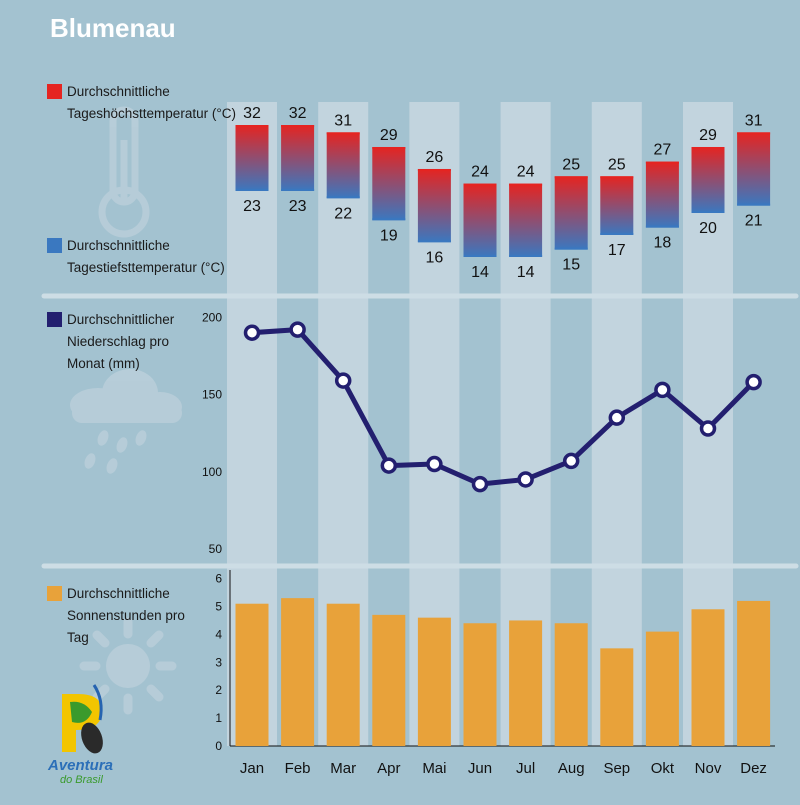  I want to click on logo-text-do-brasil: do Brasil, so click(81, 780).